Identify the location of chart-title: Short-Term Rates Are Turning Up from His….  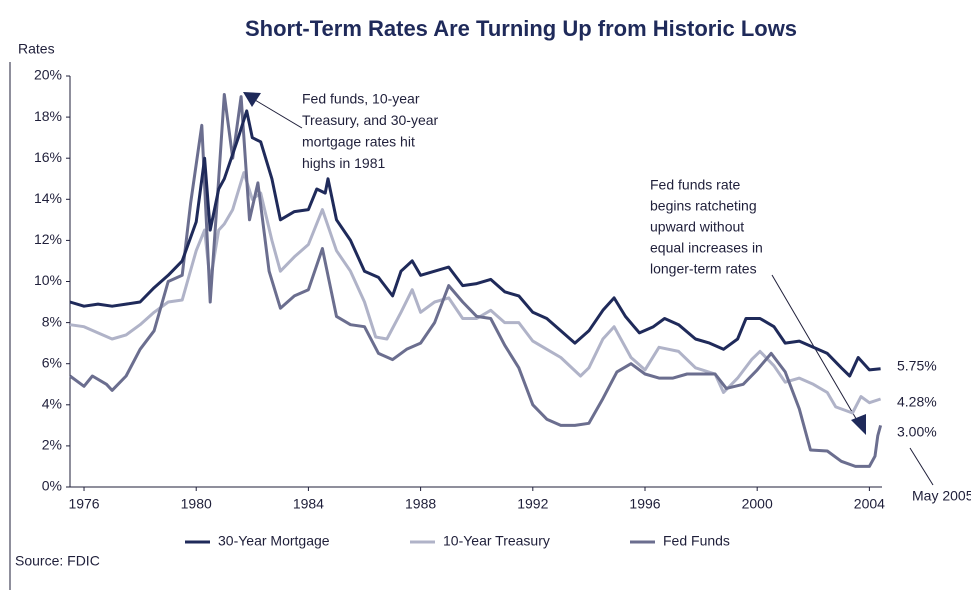
(521, 28).